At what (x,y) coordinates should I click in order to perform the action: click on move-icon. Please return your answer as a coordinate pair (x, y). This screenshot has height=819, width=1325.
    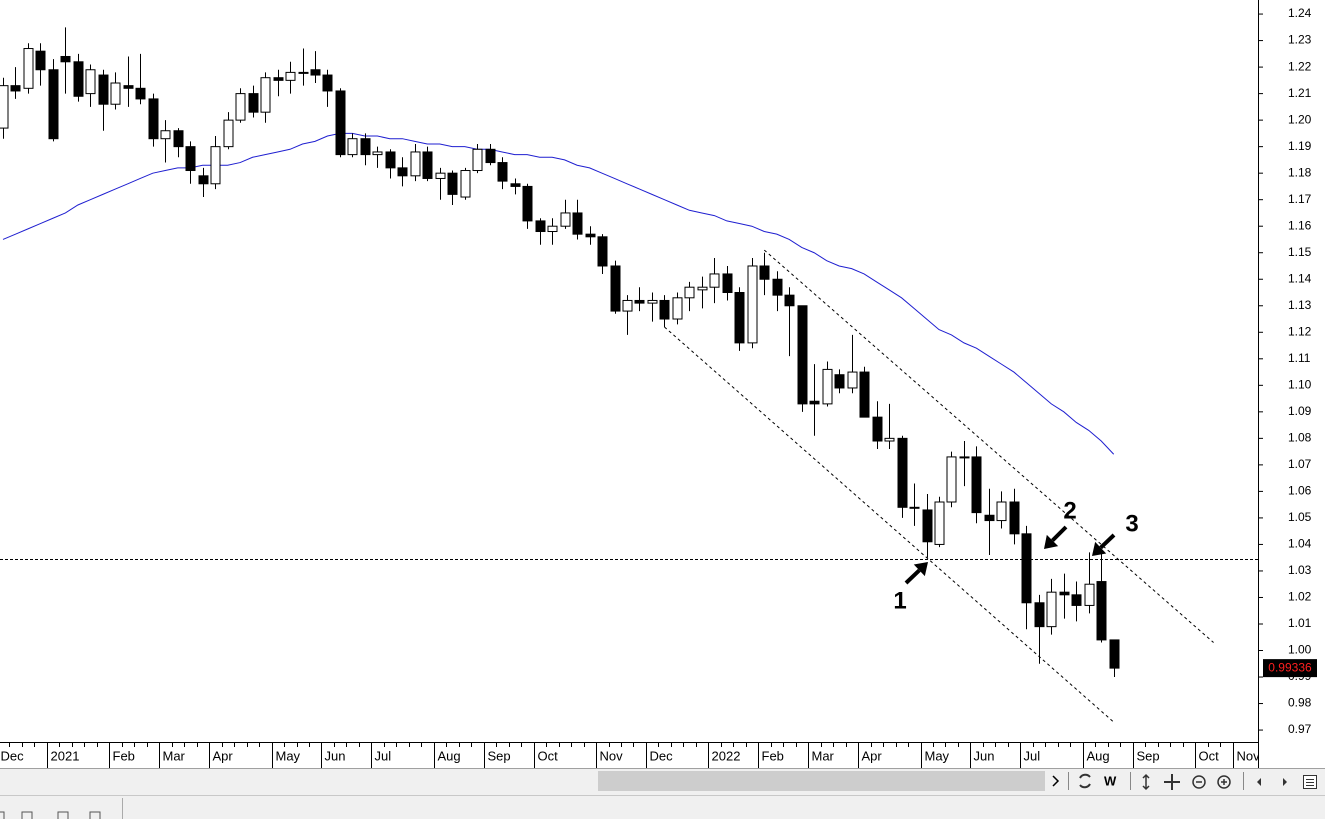
    Looking at the image, I should click on (1172, 782).